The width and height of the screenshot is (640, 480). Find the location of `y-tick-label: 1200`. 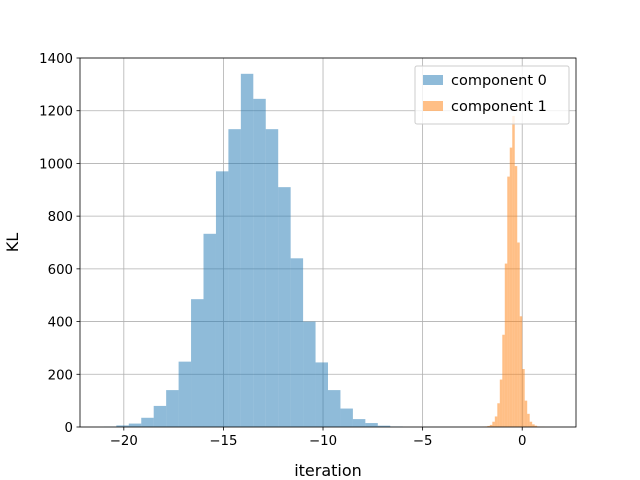

y-tick-label: 1200 is located at coordinates (56, 112).